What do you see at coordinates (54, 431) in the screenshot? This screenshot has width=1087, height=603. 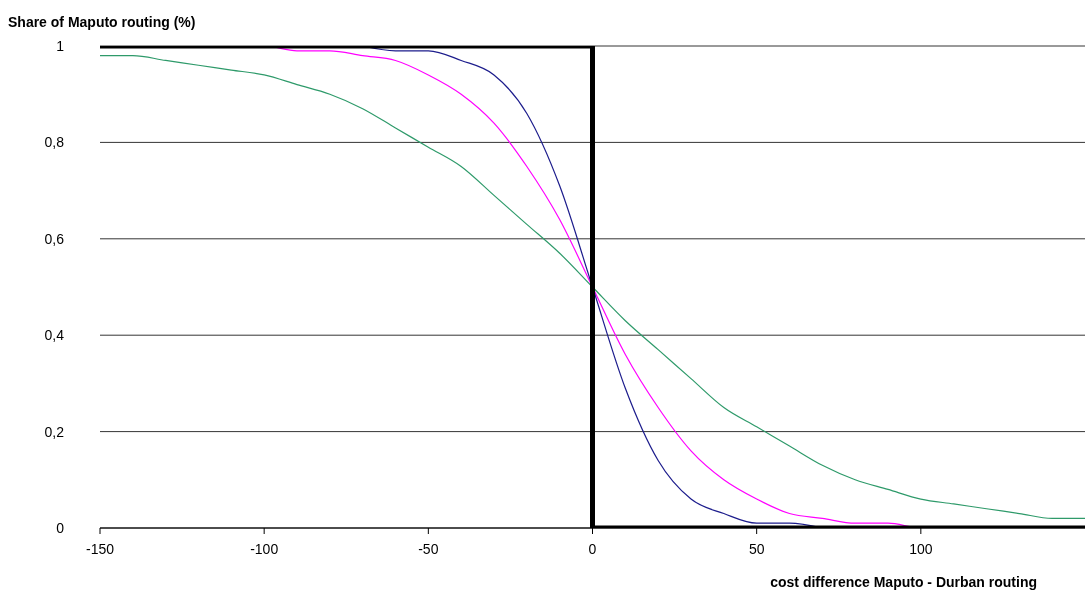 I see `y-tick-label: 0,2` at bounding box center [54, 431].